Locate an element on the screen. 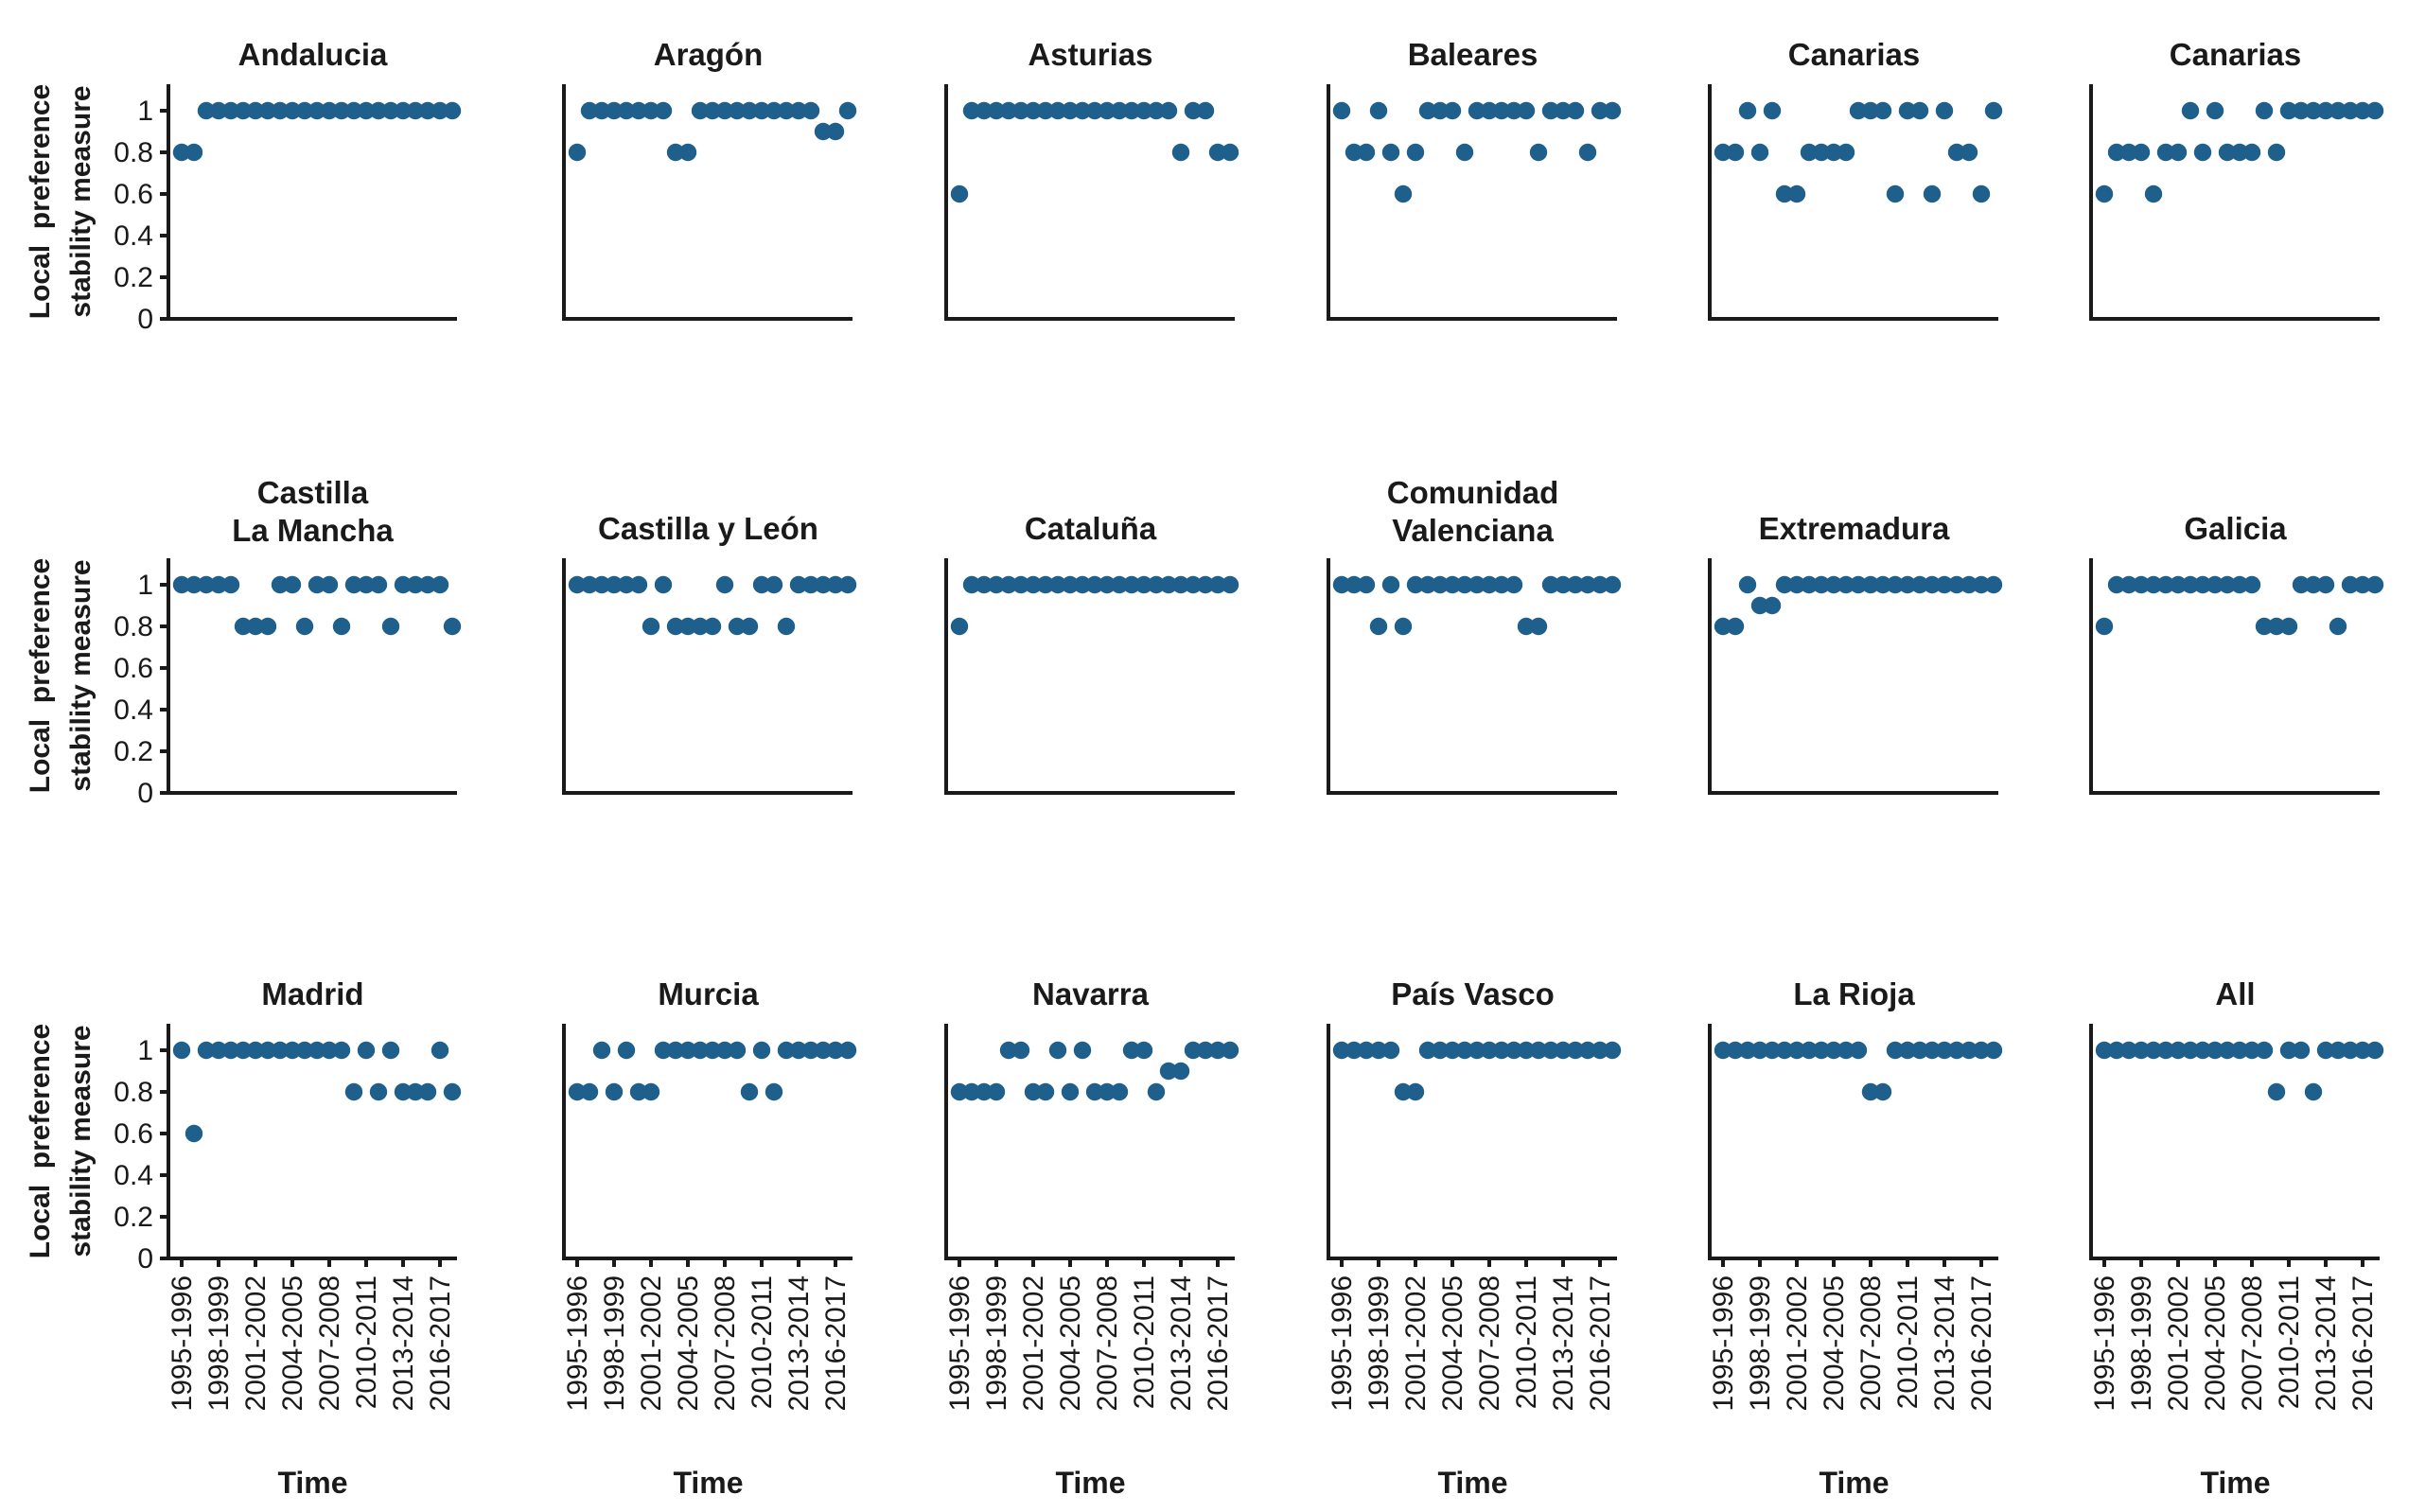 The image size is (2426, 1512). y-axis-label-line2: stability measure is located at coordinates (81, 675).